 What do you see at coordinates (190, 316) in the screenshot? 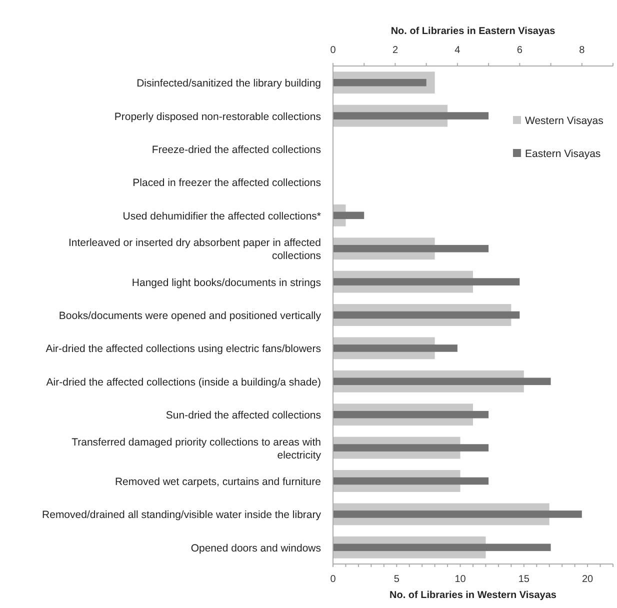
I see `y-tick-label: Books/documents were opened and positioned vertically` at bounding box center [190, 316].